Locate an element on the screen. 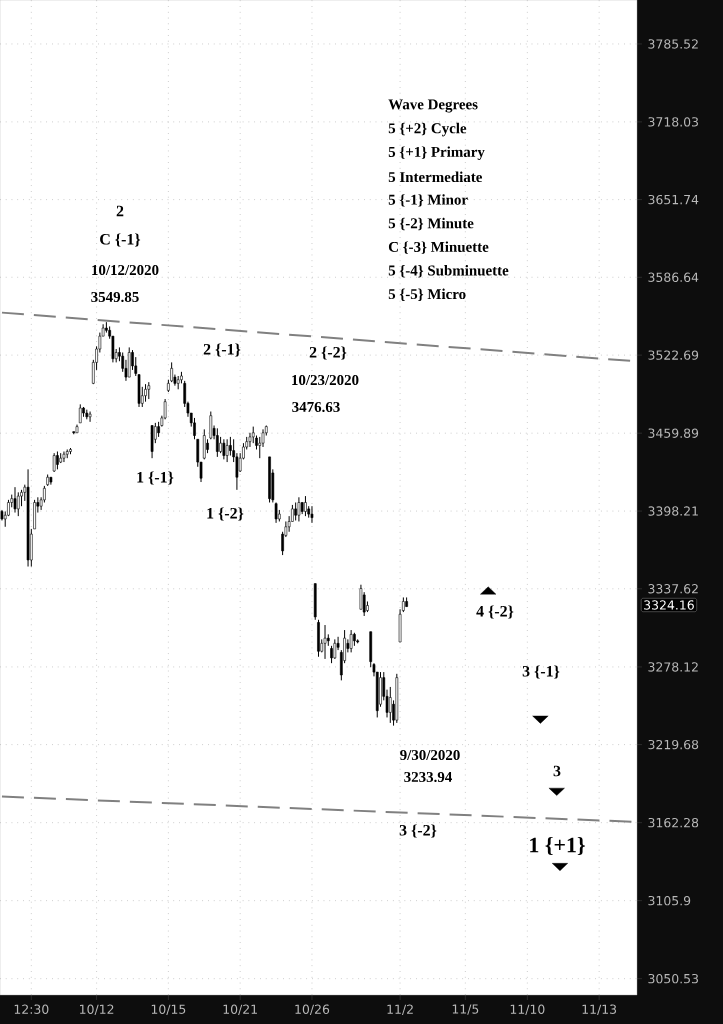 Image resolution: width=723 pixels, height=1024 pixels. x-tick-label: 10/15 is located at coordinates (168, 1009).